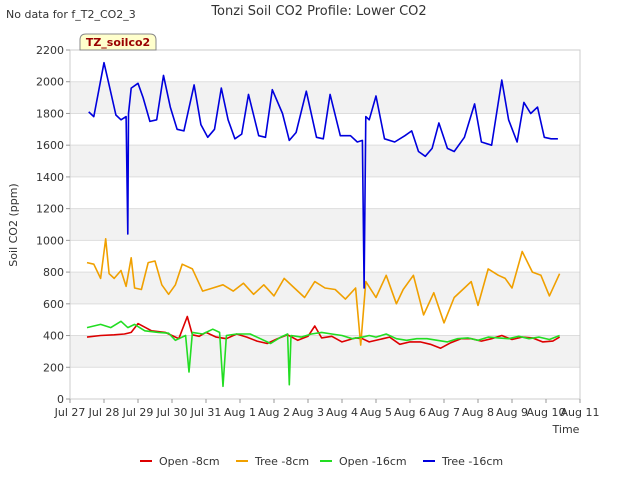  What do you see at coordinates (53, 336) in the screenshot?
I see `y-tick-label: 400` at bounding box center [53, 336].